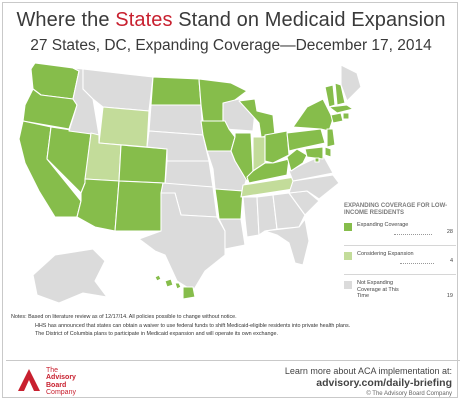 This screenshot has width=460, height=400. I want to click on state-de, so click(328, 152).